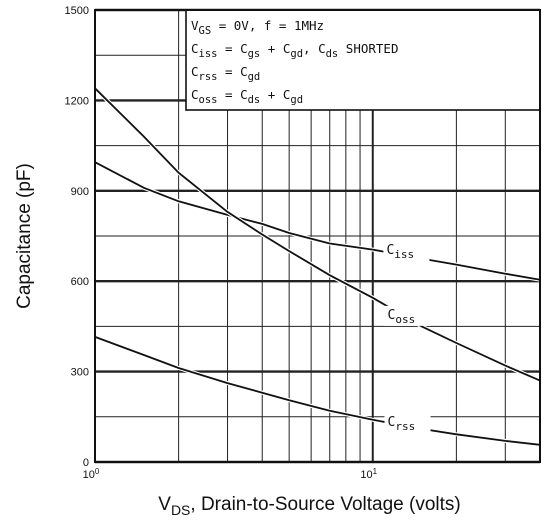 This screenshot has height=525, width=542. Describe the element at coordinates (77, 11) in the screenshot. I see `y-tick-label: 1500` at that location.